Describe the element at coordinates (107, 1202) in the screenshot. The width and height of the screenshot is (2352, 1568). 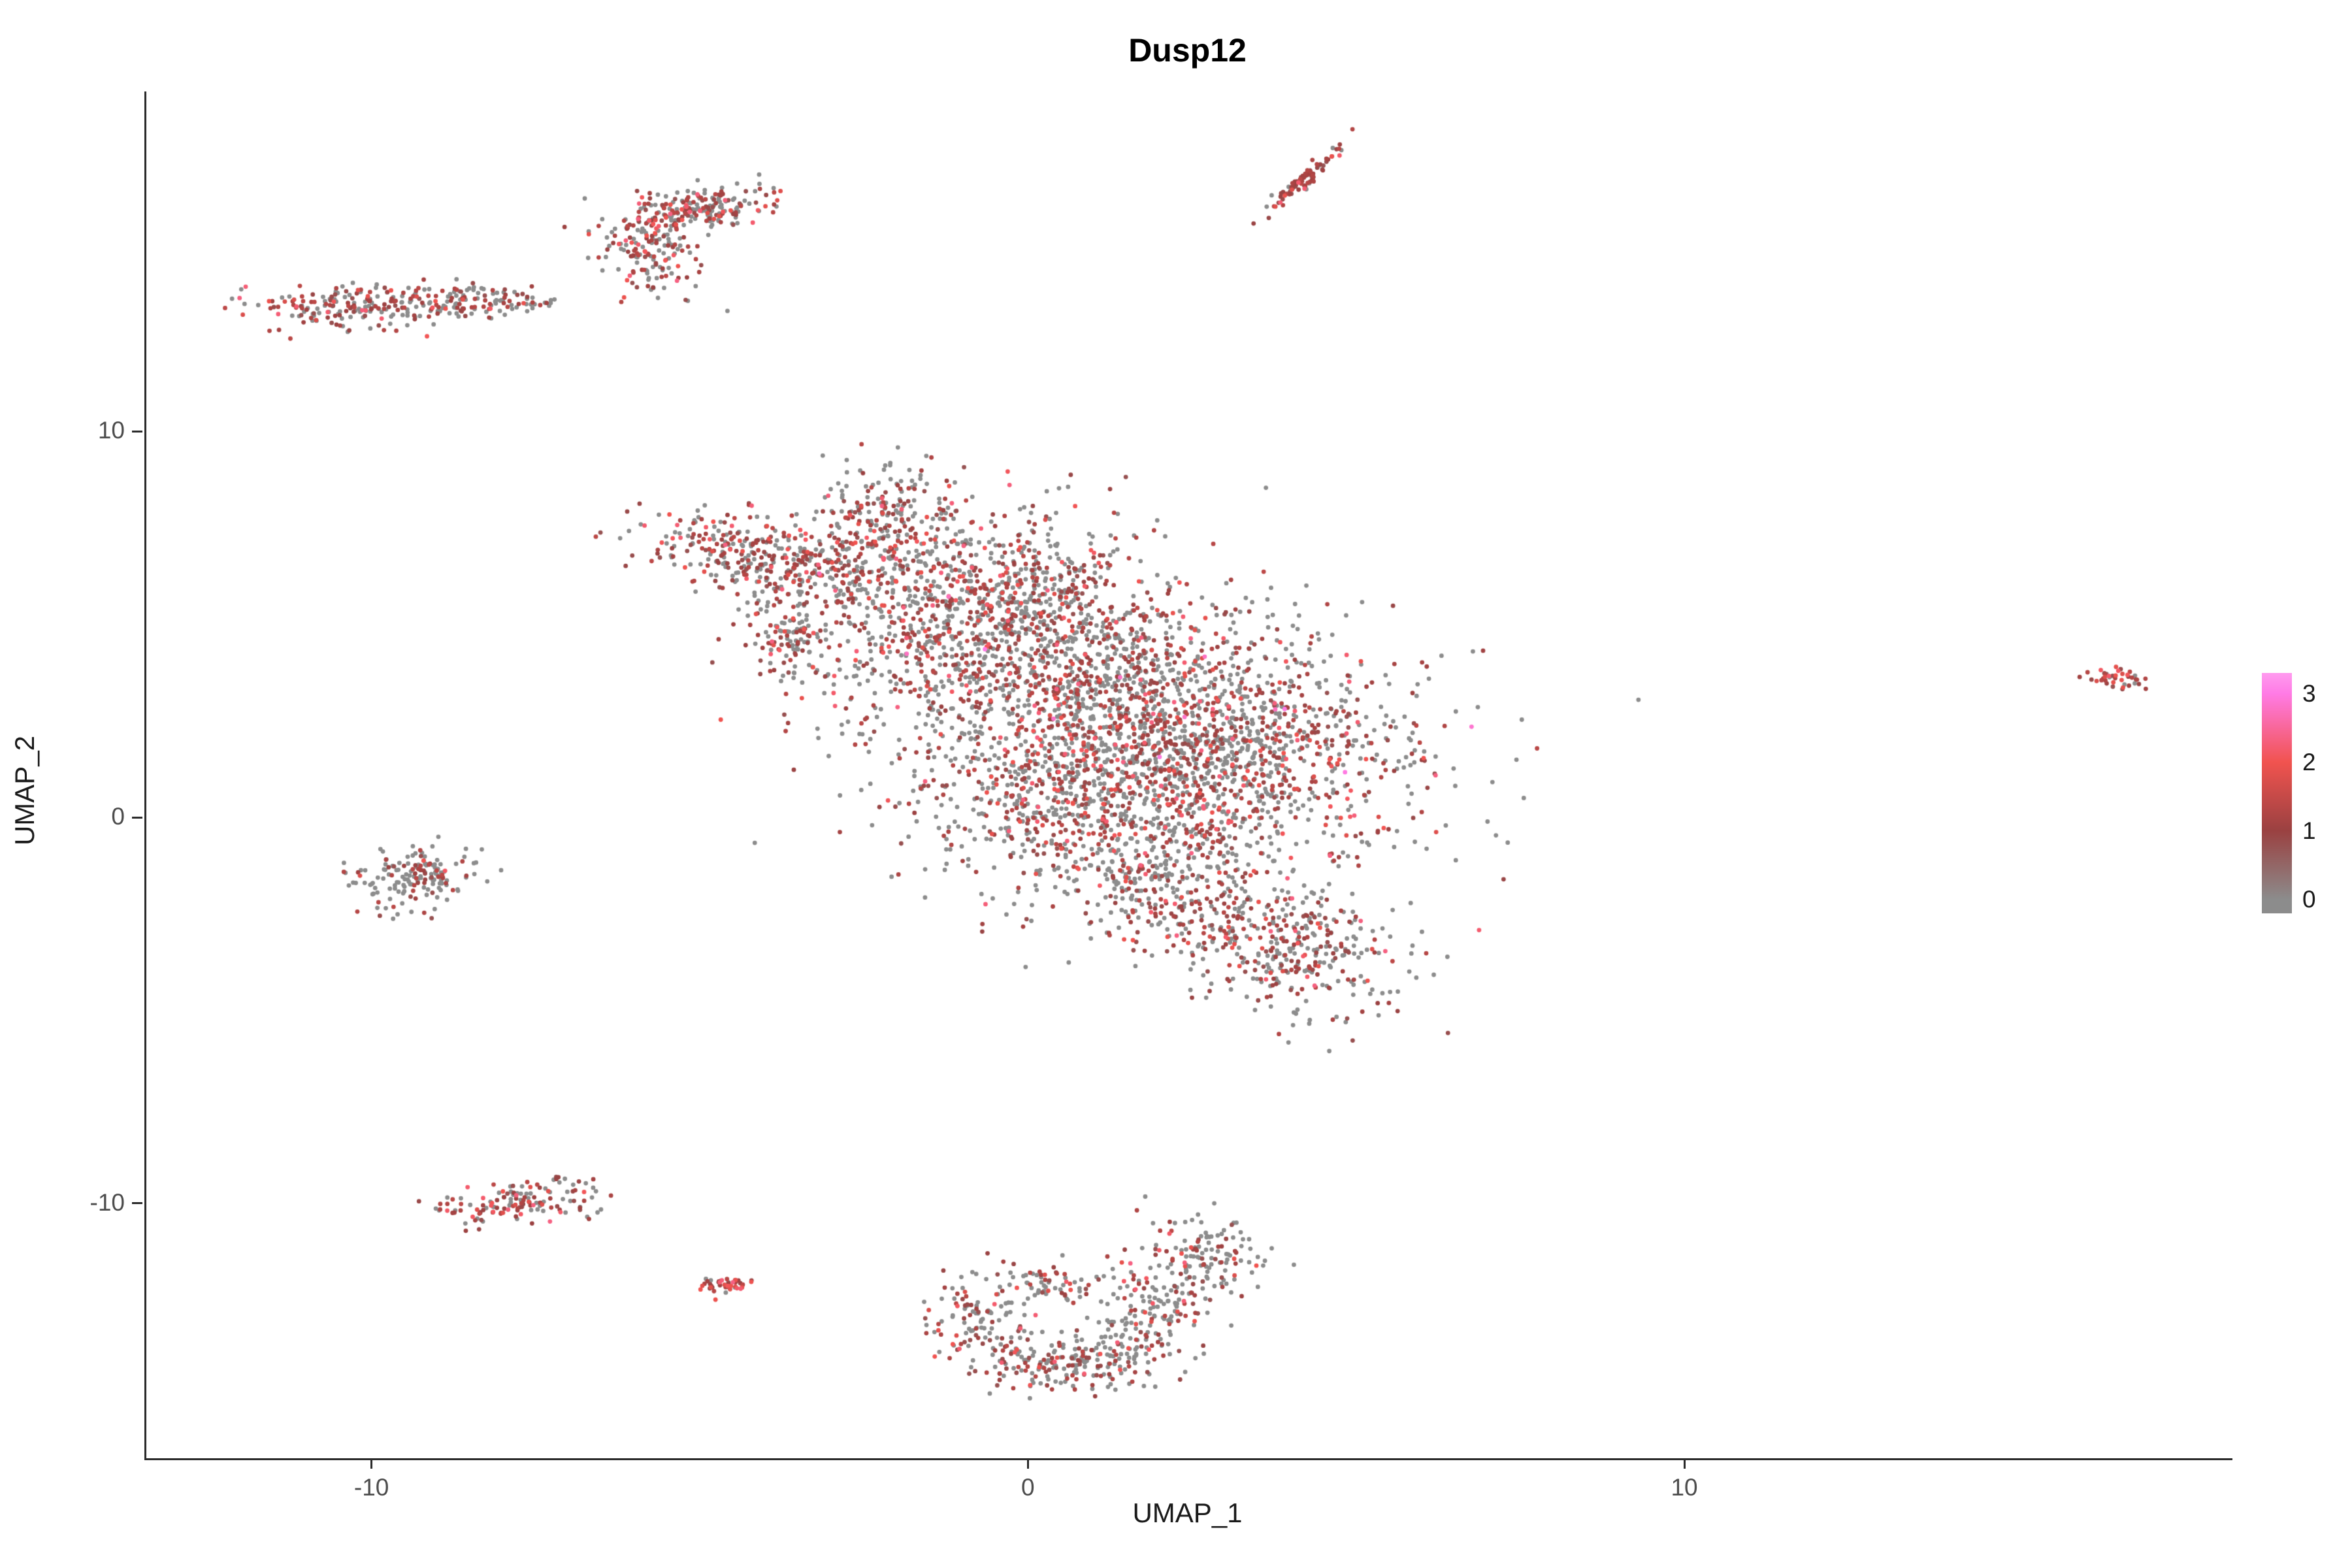
I see `y-tick-label: -10` at that location.